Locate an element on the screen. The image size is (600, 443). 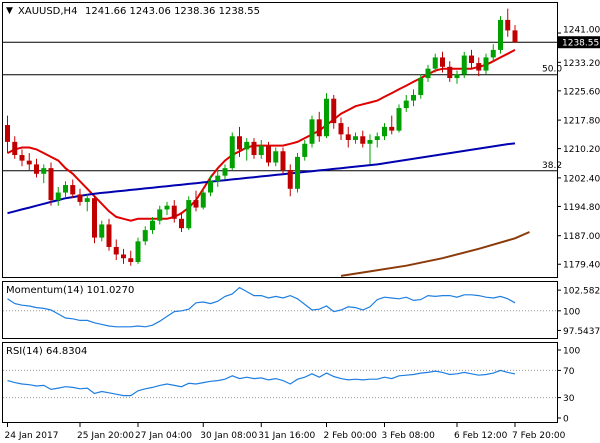
time-label: 31 Jan 16:00 is located at coordinates (286, 436).